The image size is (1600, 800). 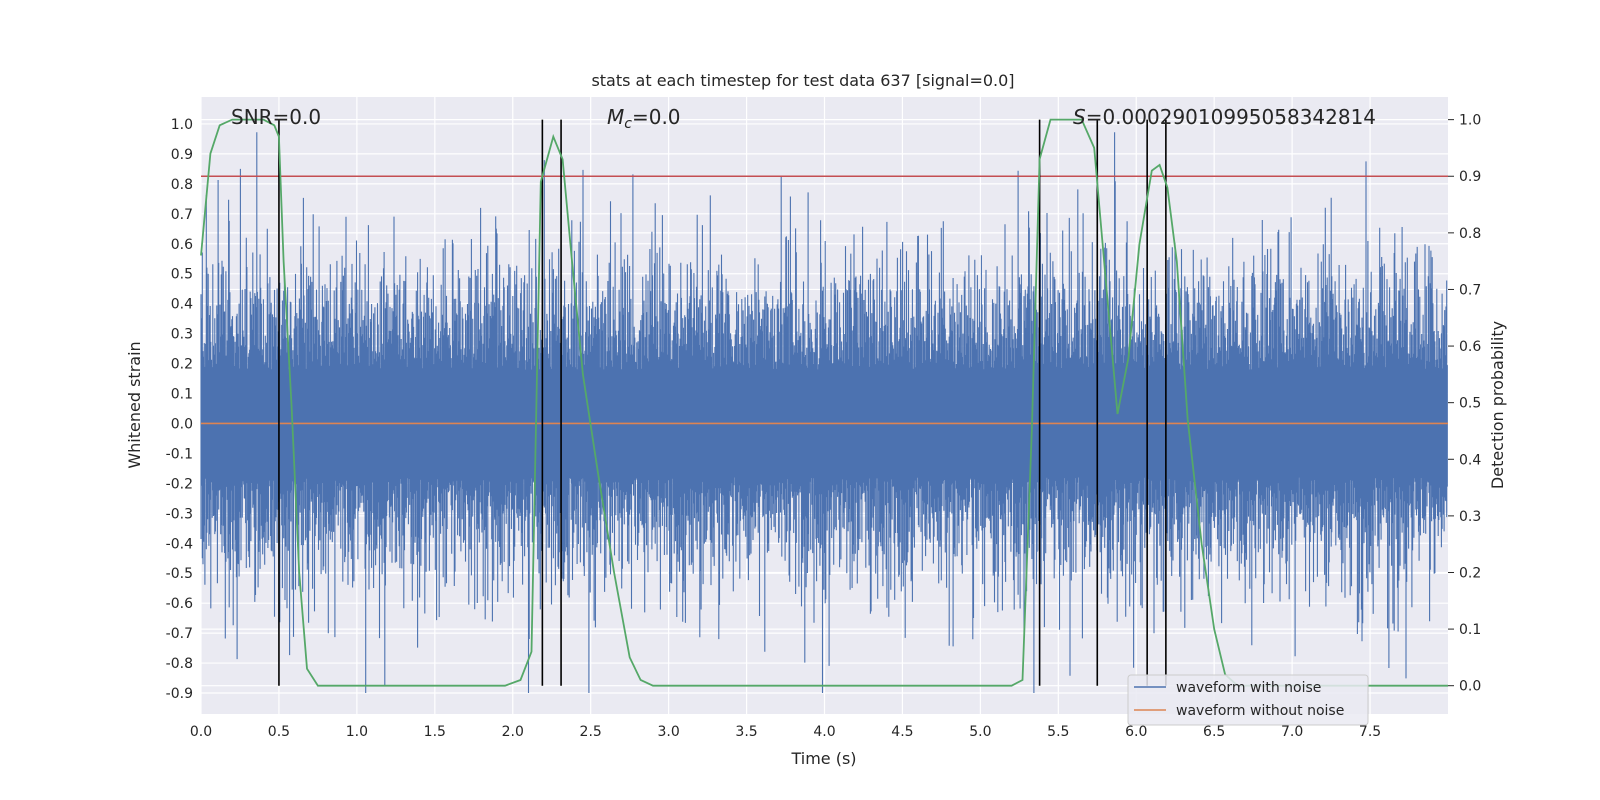 I want to click on y-tick-label: 0.2, so click(x=182, y=365).